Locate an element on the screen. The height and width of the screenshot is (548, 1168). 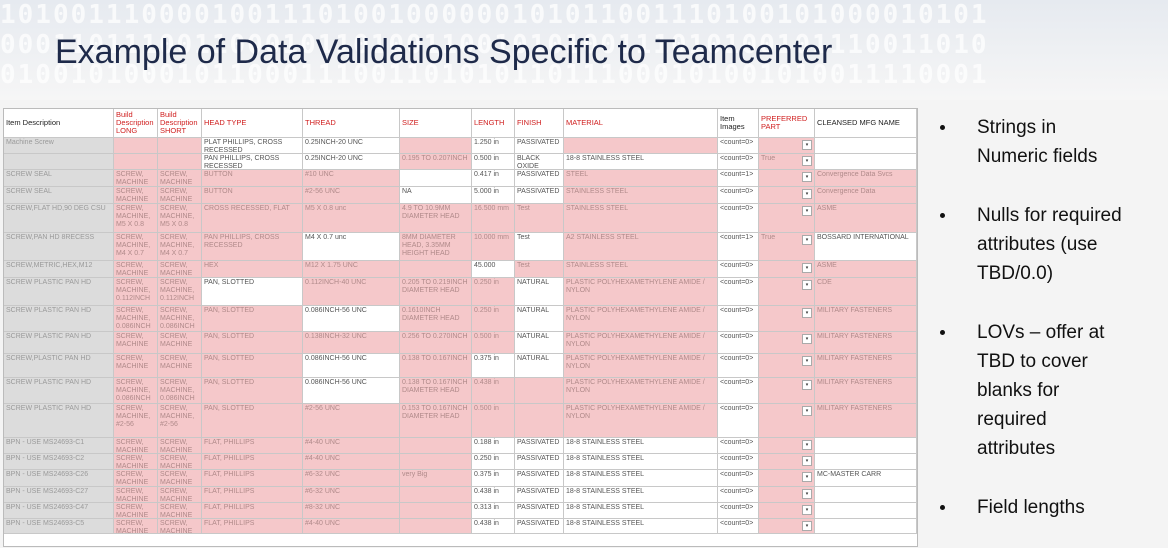
table-cell: SCREW, MACHINE, #2-56 is located at coordinates (180, 421).